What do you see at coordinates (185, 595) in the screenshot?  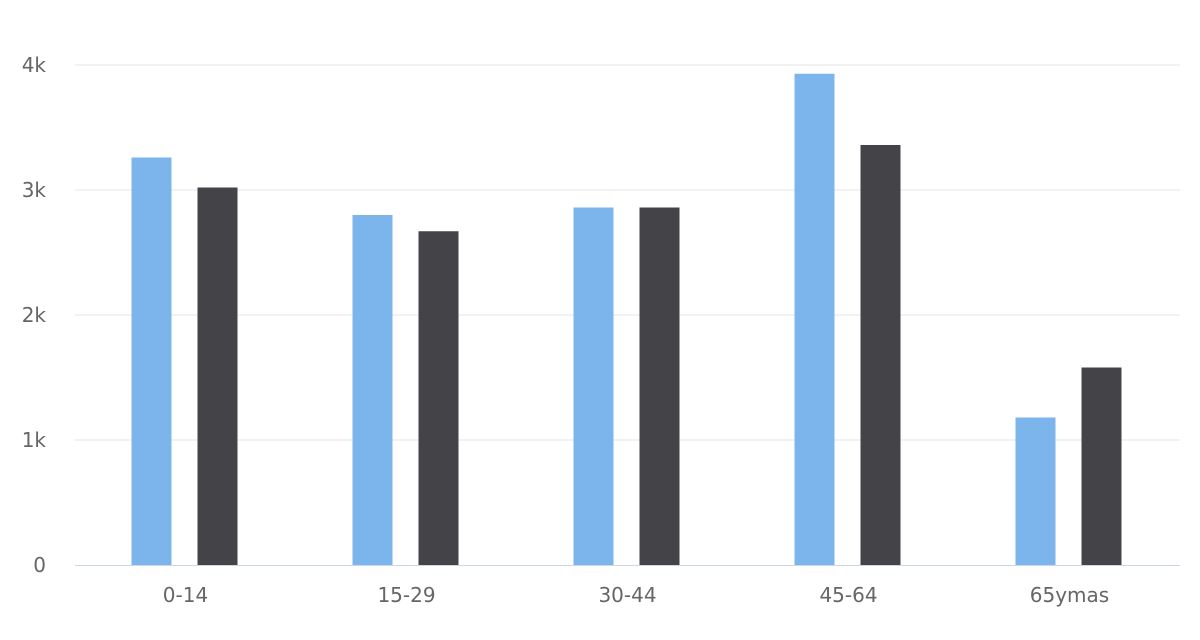 I see `x-tick-label: 0-14` at bounding box center [185, 595].